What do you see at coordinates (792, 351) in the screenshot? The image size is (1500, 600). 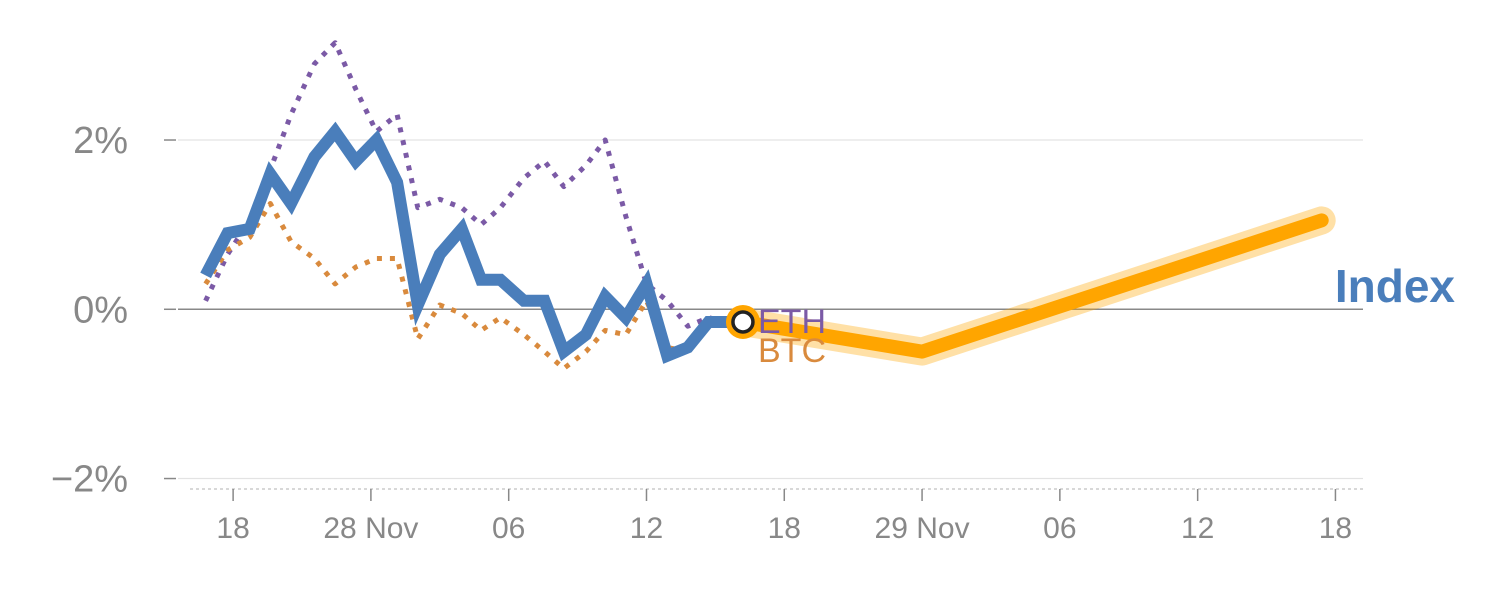 I see `btc-label: BTC` at bounding box center [792, 351].